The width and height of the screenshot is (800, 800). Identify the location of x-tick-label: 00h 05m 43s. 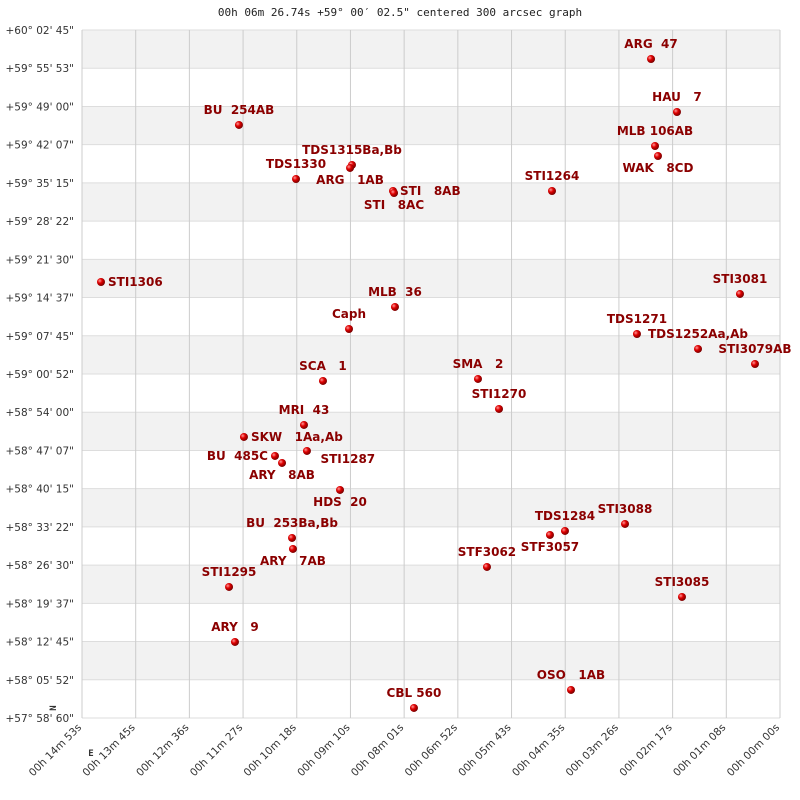
(484, 750).